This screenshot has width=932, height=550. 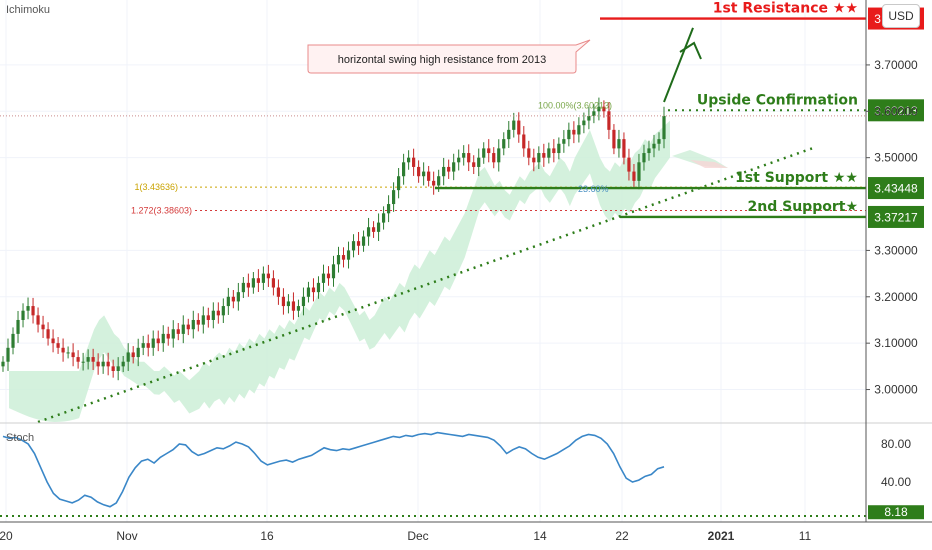 I want to click on indicator-label: Ichimoku, so click(x=28, y=10).